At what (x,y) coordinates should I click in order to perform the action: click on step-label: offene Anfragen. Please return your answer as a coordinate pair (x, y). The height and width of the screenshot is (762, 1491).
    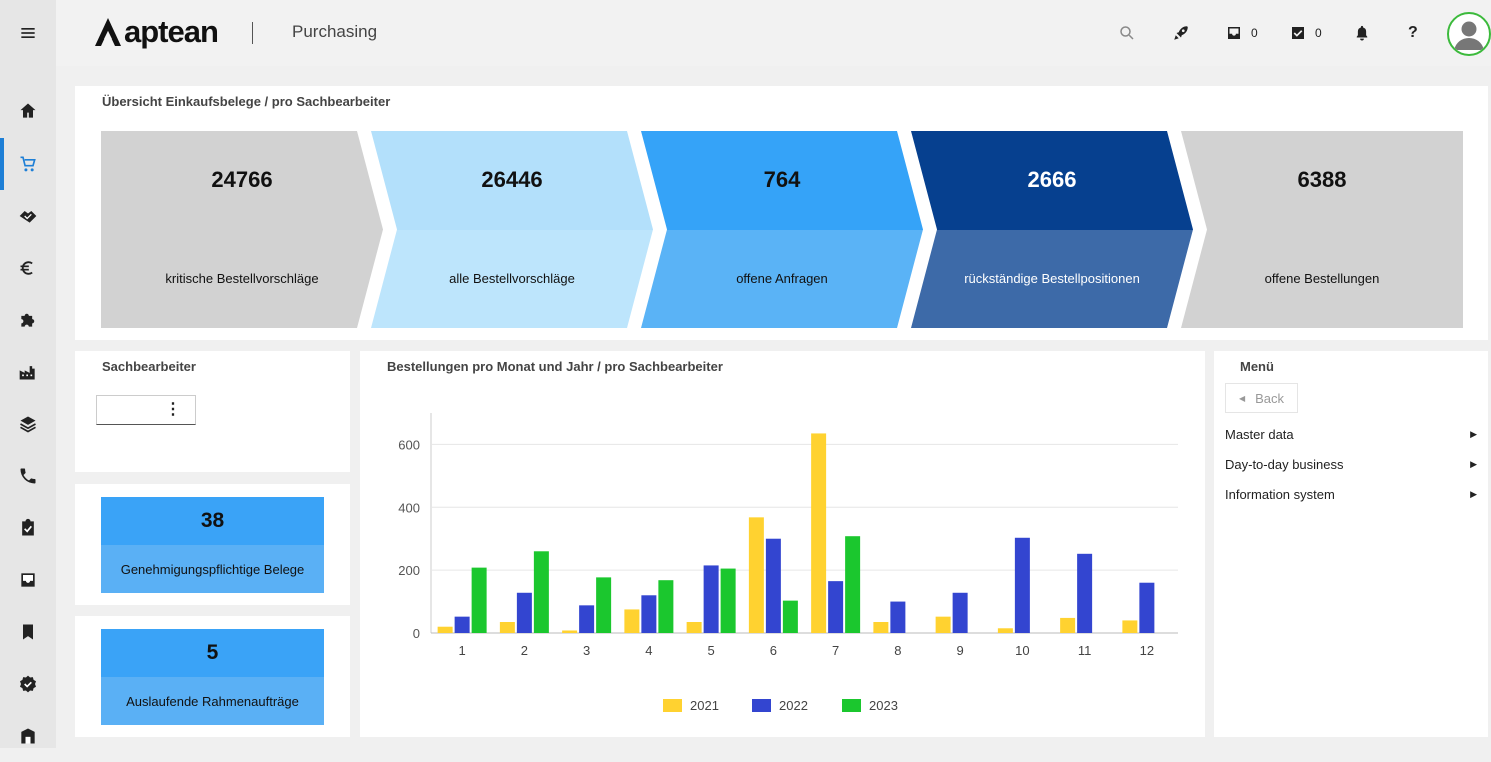
    Looking at the image, I should click on (782, 279).